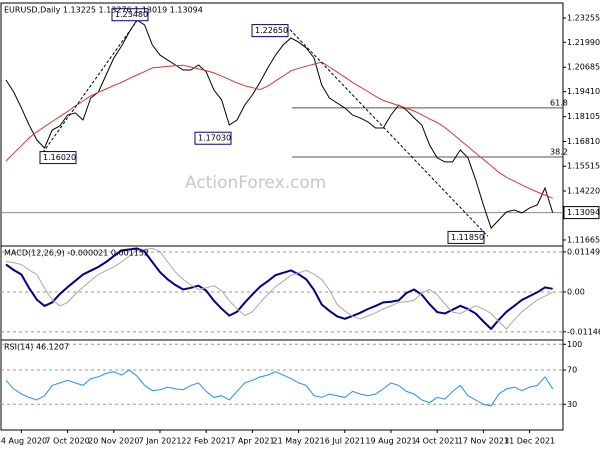 The image size is (600, 450). I want to click on y-tick-label: 0.00, so click(576, 291).